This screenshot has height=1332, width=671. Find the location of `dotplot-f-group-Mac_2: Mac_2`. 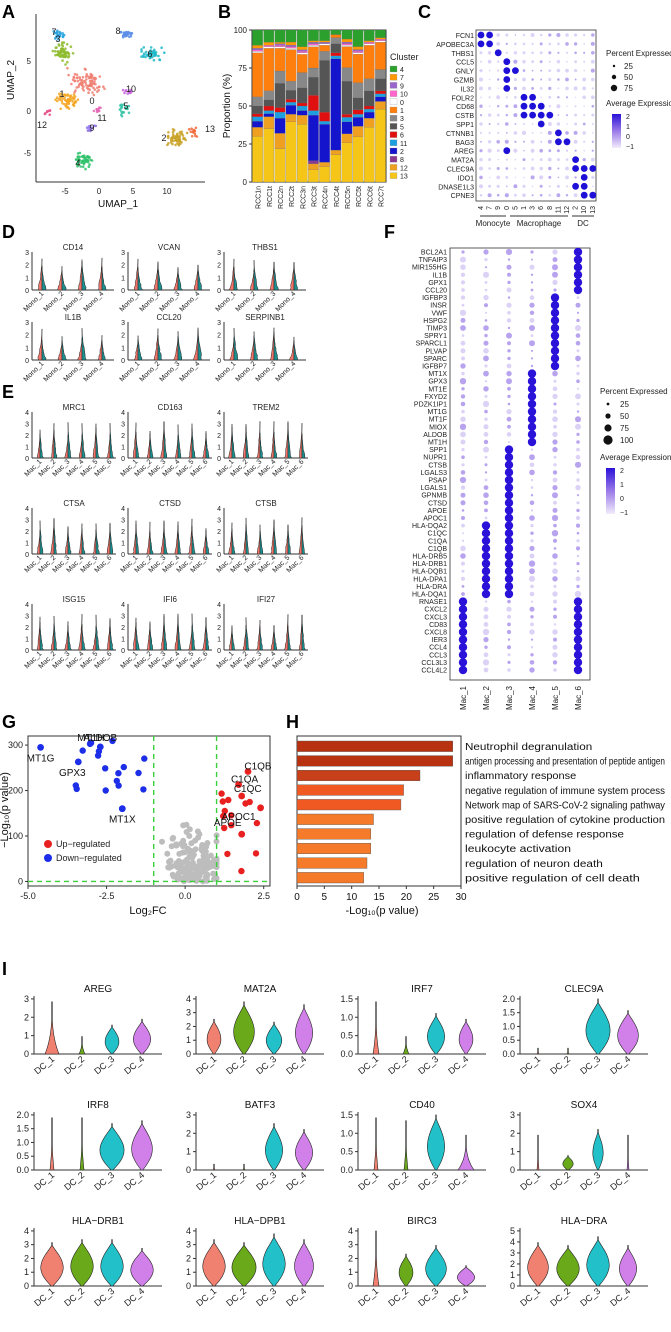

dotplot-f-group-Mac_2: Mac_2 is located at coordinates (486, 697).